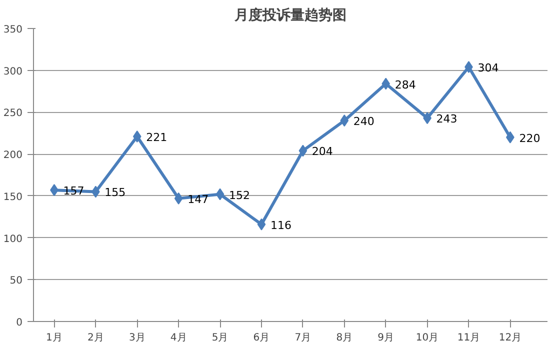  I want to click on y-tick-label: 0, so click(19, 323).